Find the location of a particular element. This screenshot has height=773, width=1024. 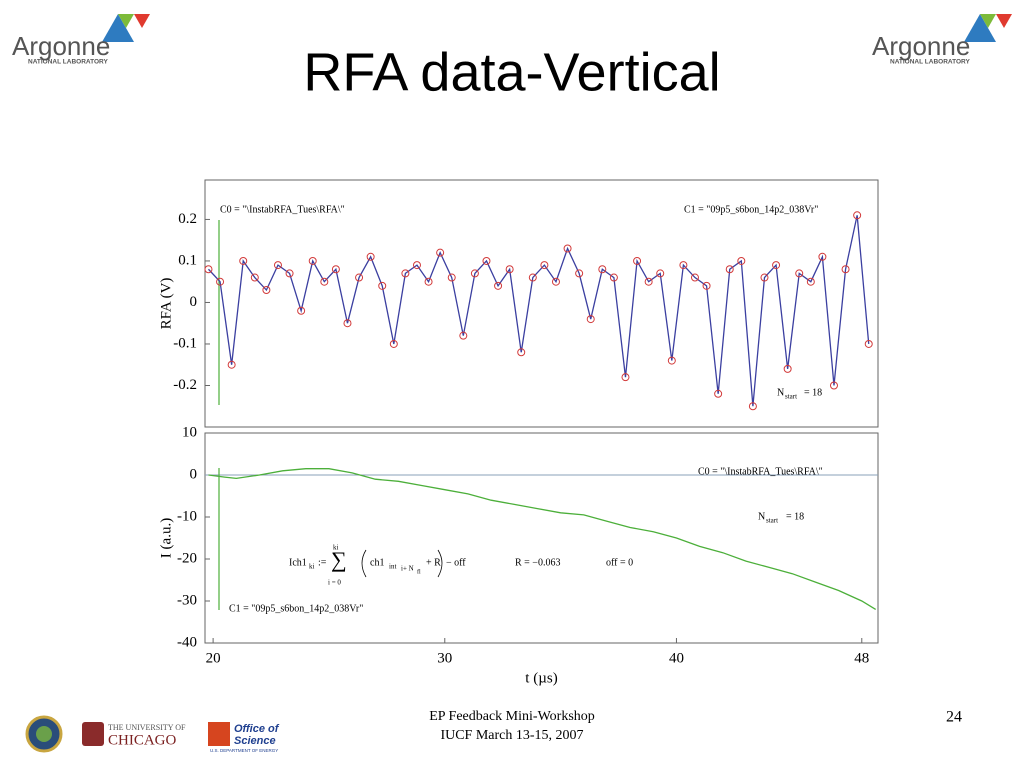

annotation: off = 0 is located at coordinates (619, 562).